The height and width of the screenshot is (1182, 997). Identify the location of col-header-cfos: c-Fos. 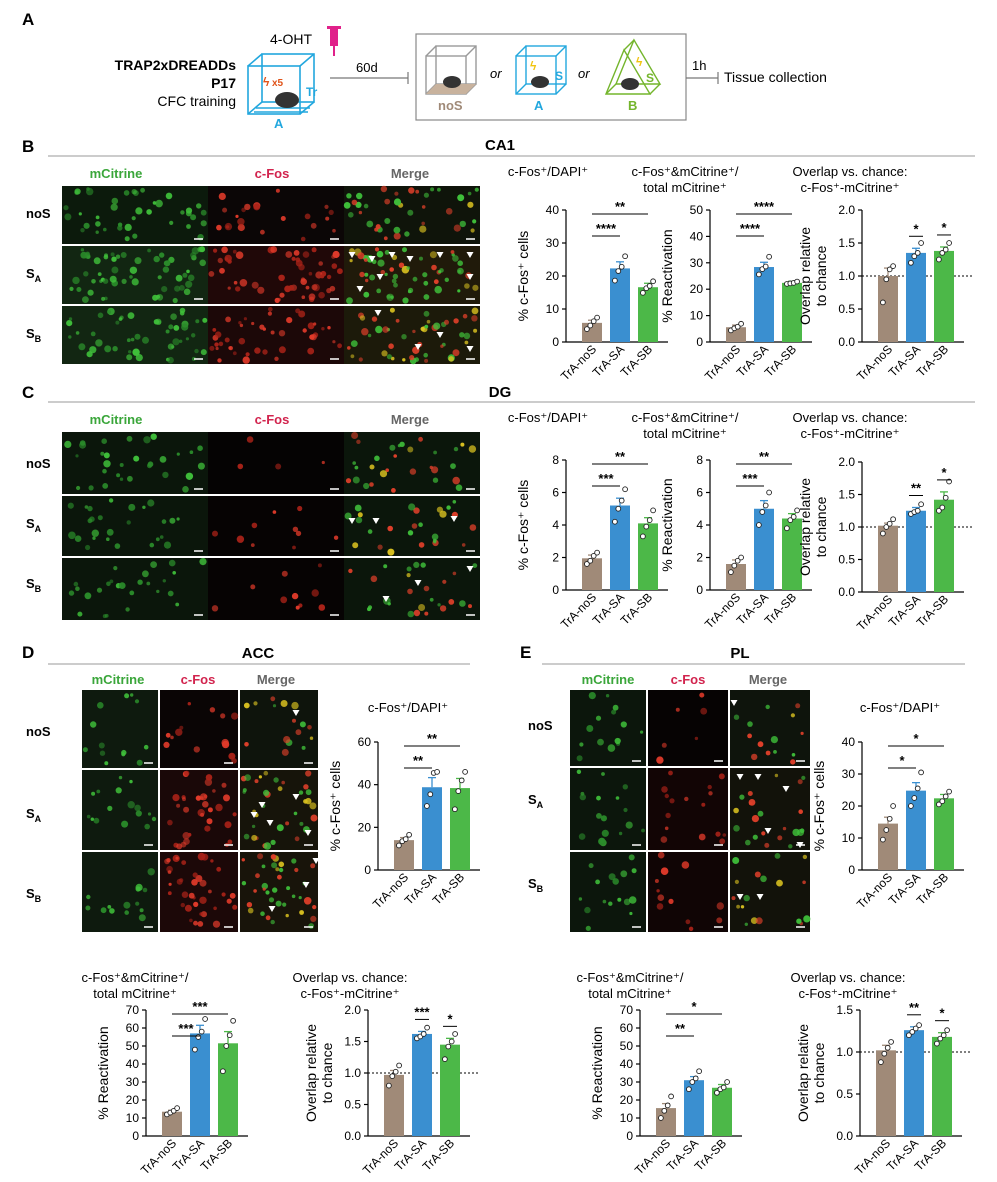
(272, 173).